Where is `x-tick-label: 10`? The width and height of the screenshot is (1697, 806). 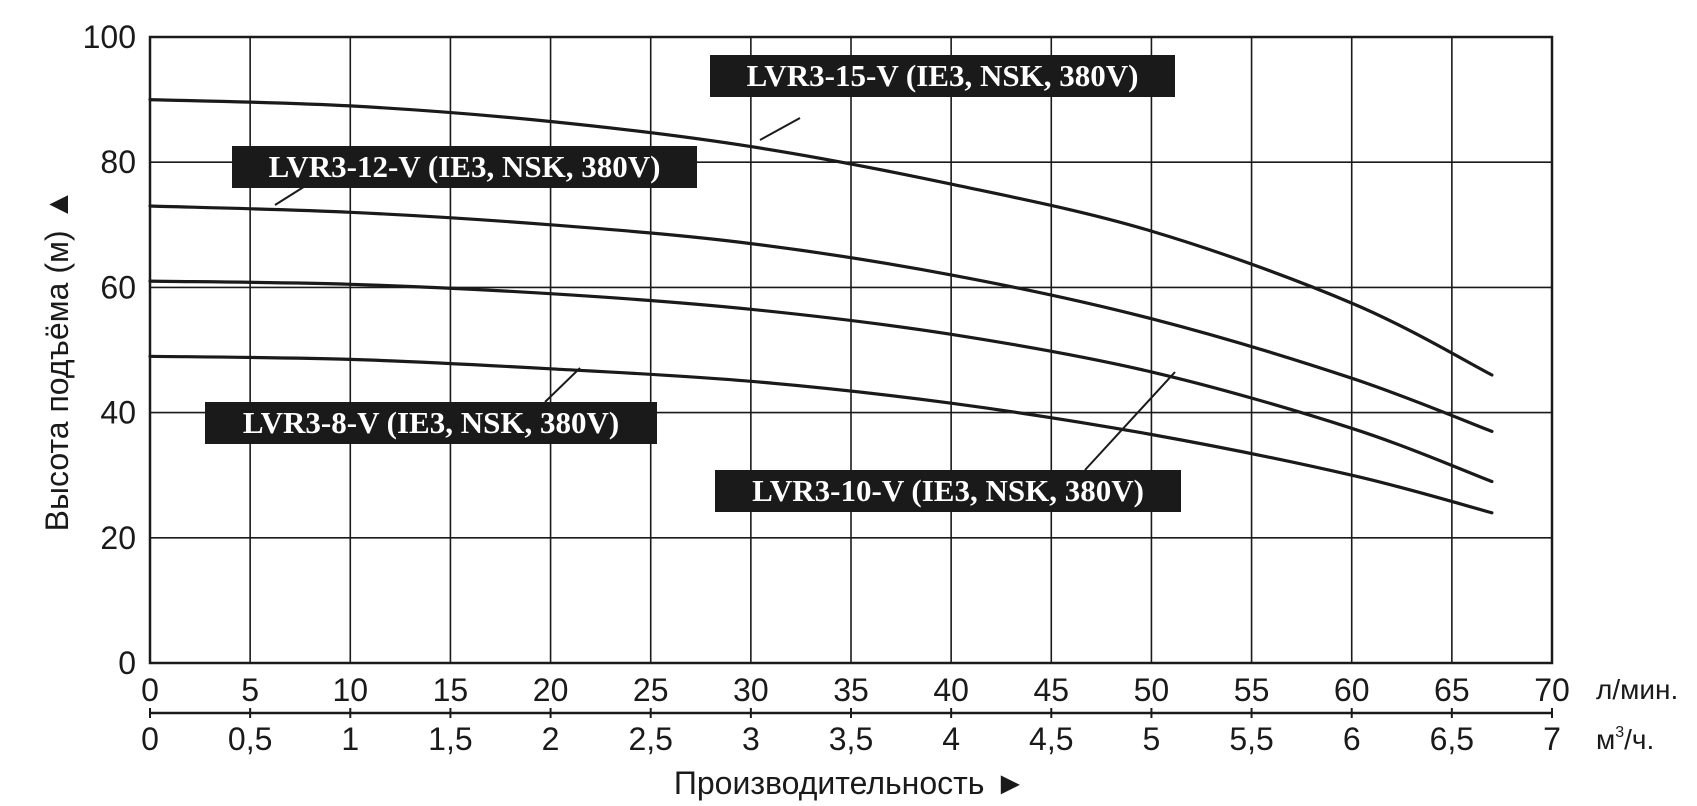 x-tick-label: 10 is located at coordinates (350, 690).